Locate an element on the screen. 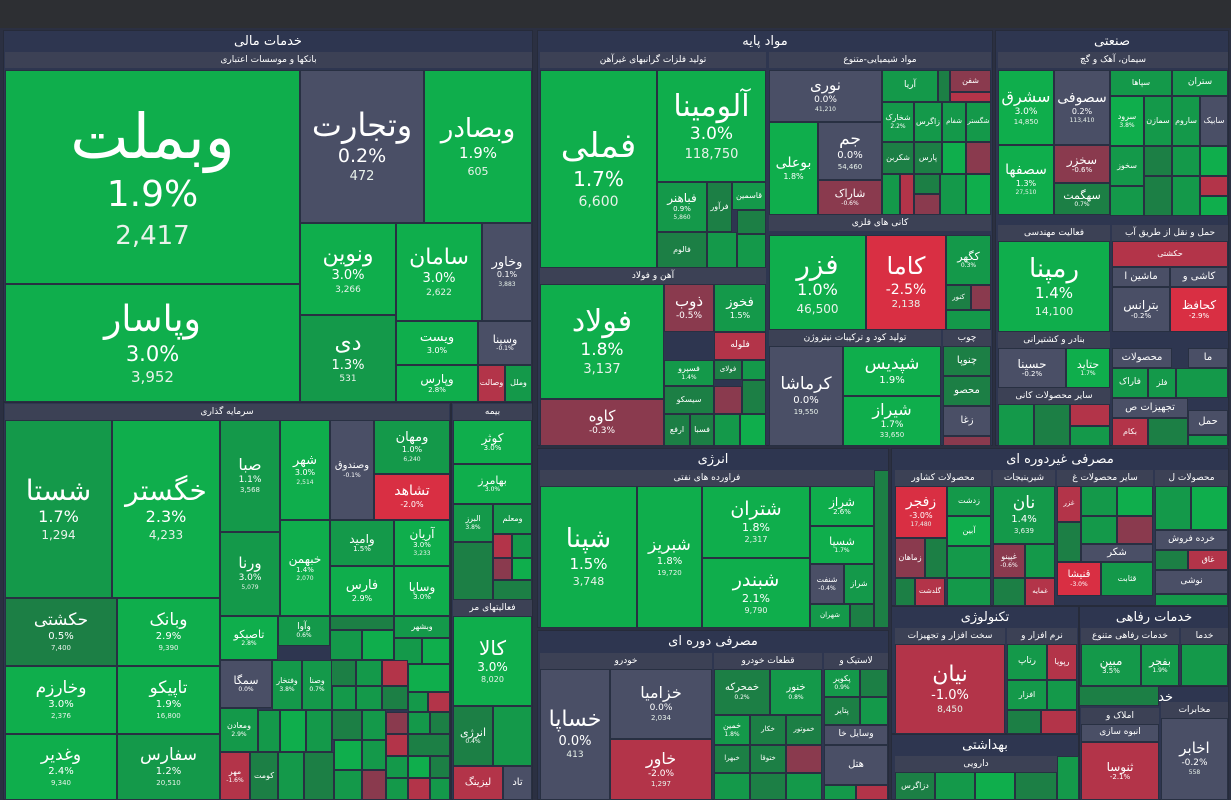 Image resolution: width=1231 pixels, height=800 pixels. stock-tile: ارفع is located at coordinates (677, 430).